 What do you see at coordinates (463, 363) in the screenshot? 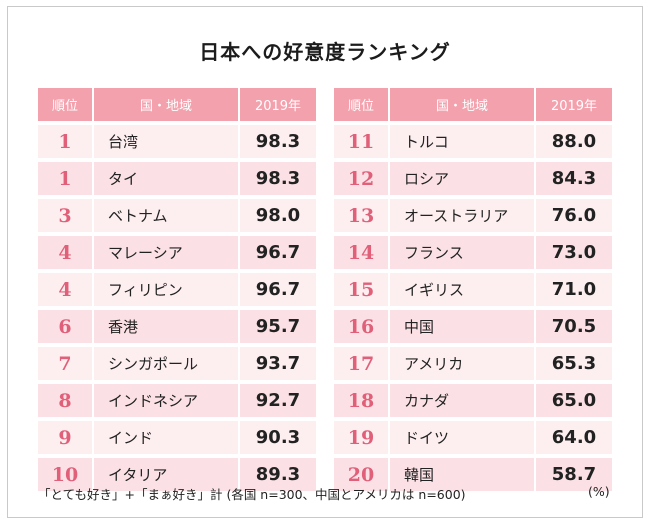
I see `country-cell: アメリカ` at bounding box center [463, 363].